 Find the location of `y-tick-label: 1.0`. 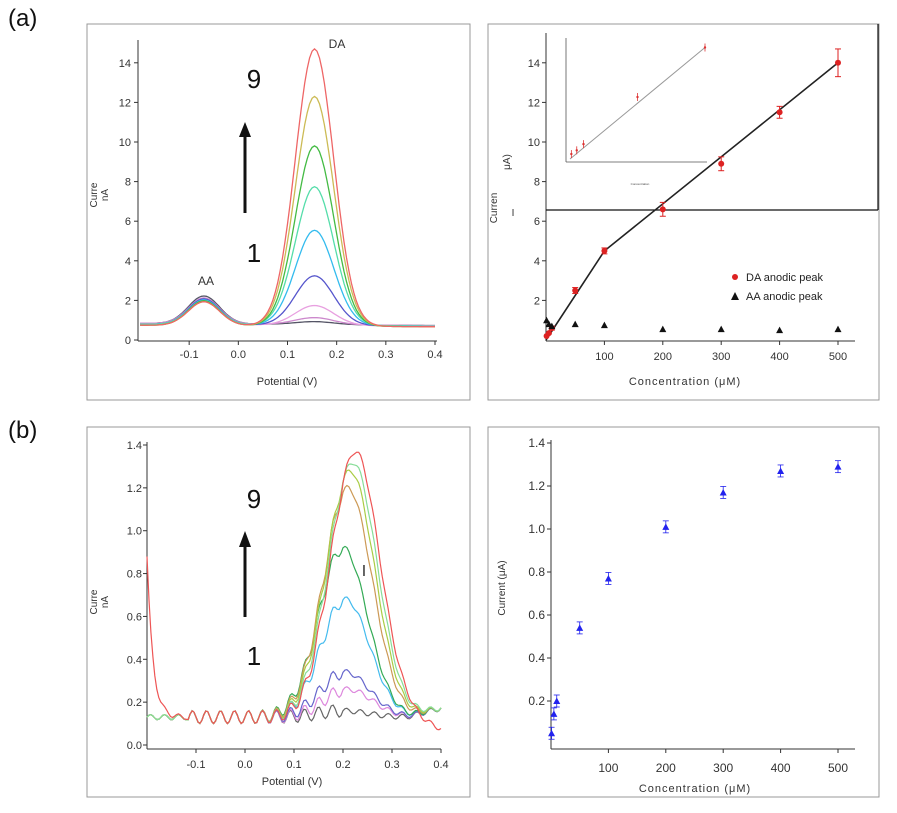

y-tick-label: 1.0 is located at coordinates (536, 529).